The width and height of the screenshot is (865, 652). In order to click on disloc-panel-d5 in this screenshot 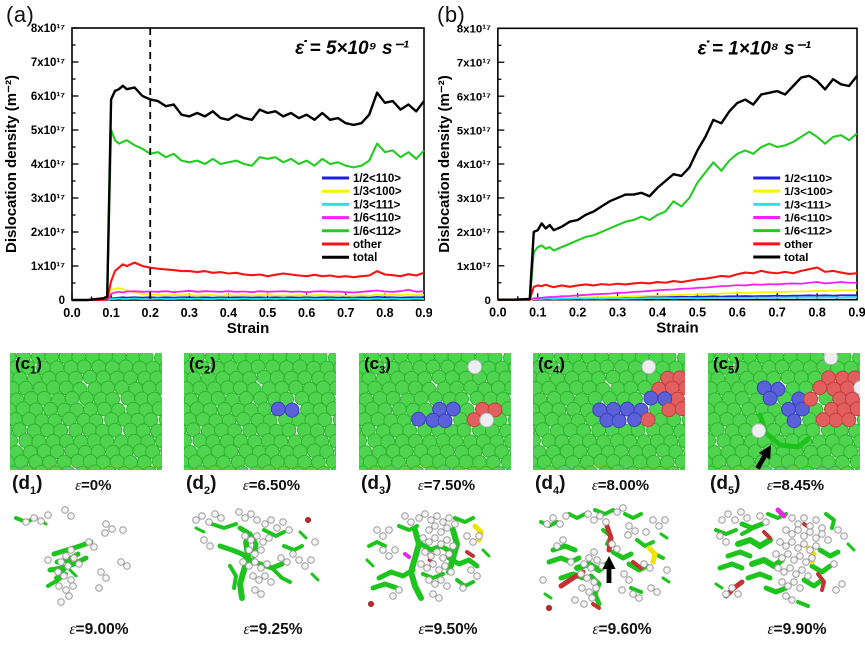, I will do `click(784, 559)`.